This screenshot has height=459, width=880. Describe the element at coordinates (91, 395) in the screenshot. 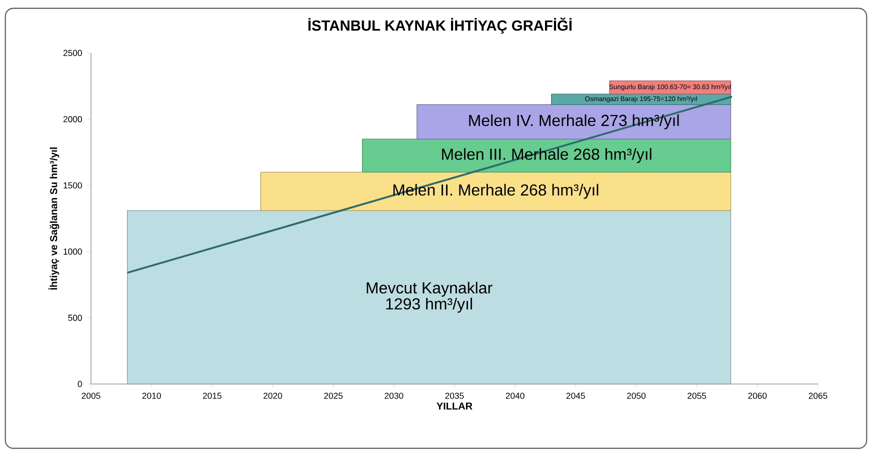

I see `x-tick-label: 2005` at that location.